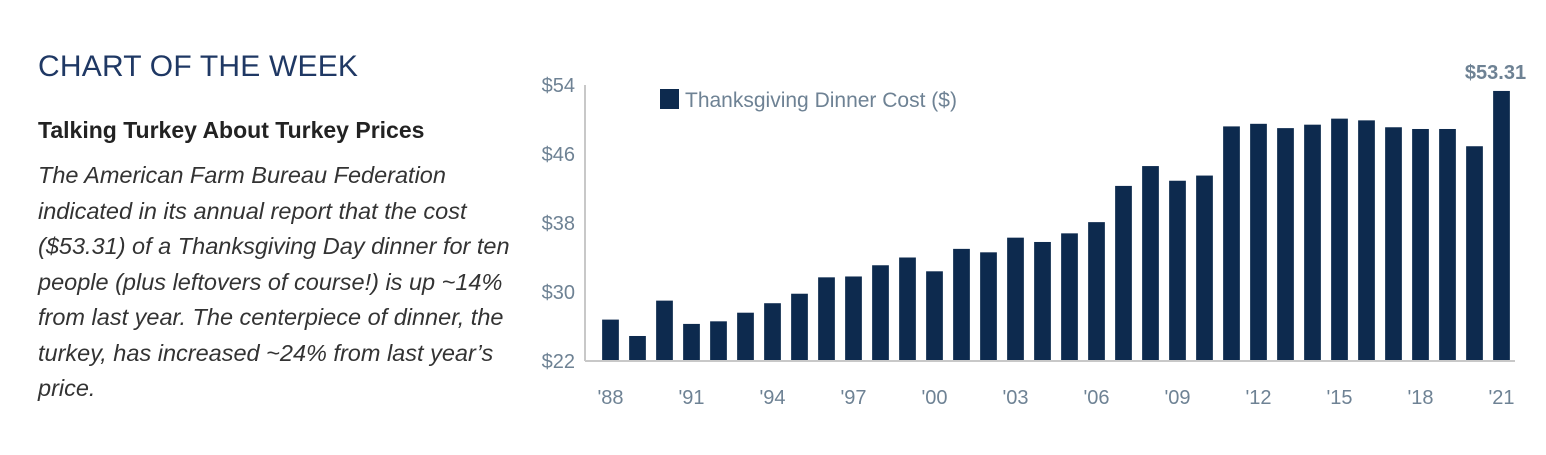  Describe the element at coordinates (1339, 398) in the screenshot. I see `x-tick-label: '15` at that location.